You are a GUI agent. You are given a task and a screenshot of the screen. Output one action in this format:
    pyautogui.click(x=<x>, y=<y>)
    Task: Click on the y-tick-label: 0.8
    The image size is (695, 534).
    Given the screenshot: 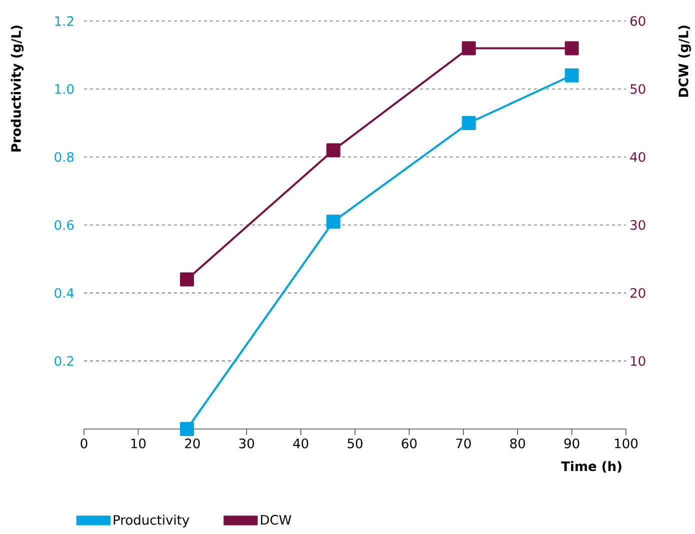 What is the action you would take?
    pyautogui.click(x=64, y=157)
    